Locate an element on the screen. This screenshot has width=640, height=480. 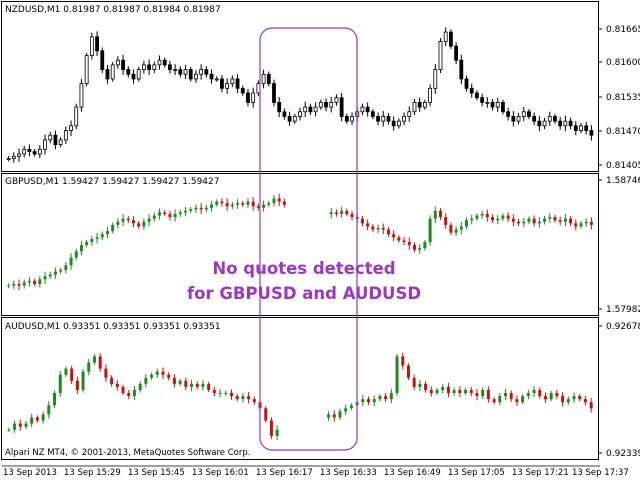
time-label: 13 Sep 16:17 is located at coordinates (284, 473).